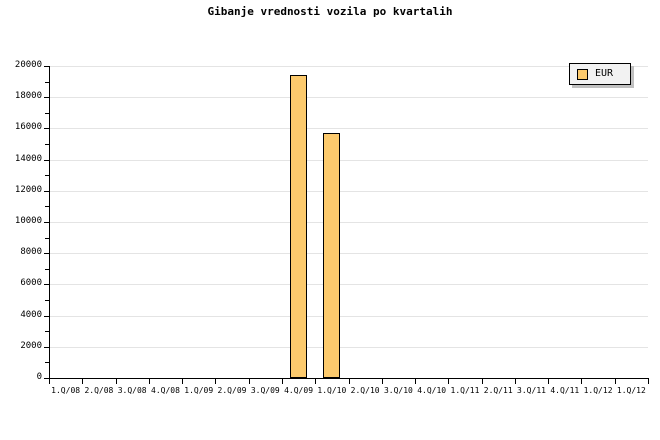 The width and height of the screenshot is (660, 440). What do you see at coordinates (66, 390) in the screenshot?
I see `x-axis-tick-label: 1.Q/08` at bounding box center [66, 390].